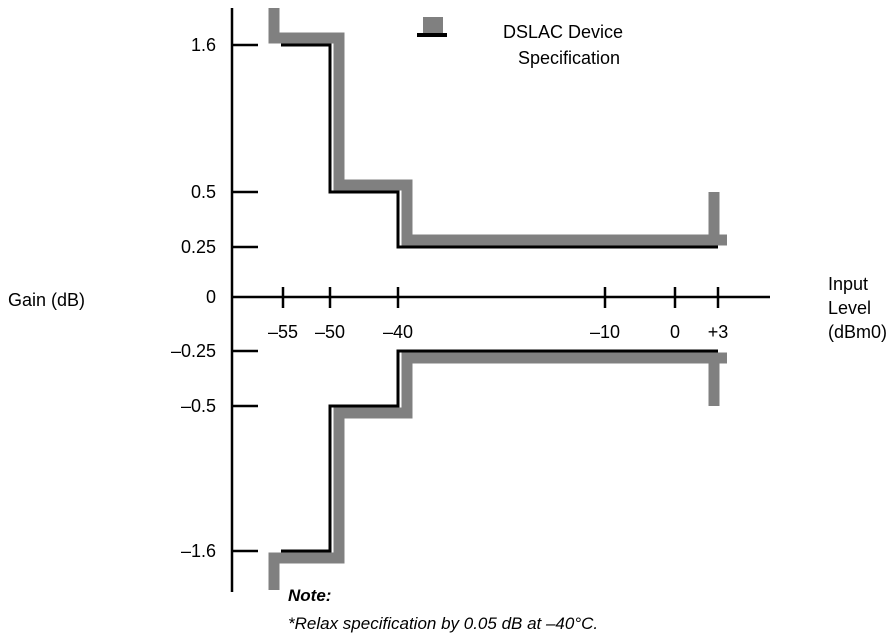 The height and width of the screenshot is (640, 893). What do you see at coordinates (309, 595) in the screenshot?
I see `note-title: Note:` at bounding box center [309, 595].